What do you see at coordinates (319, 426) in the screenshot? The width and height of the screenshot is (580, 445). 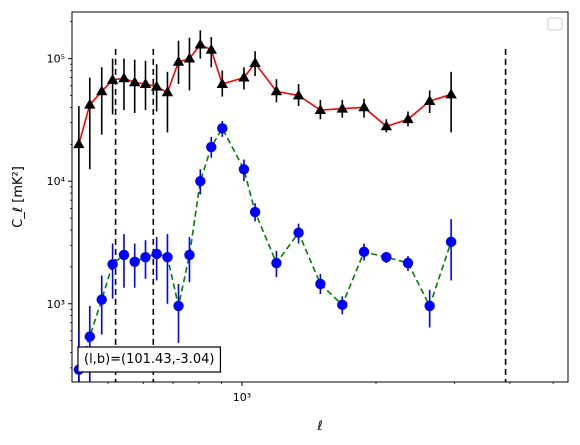 I see `x-axis-label: ℓ` at bounding box center [319, 426].